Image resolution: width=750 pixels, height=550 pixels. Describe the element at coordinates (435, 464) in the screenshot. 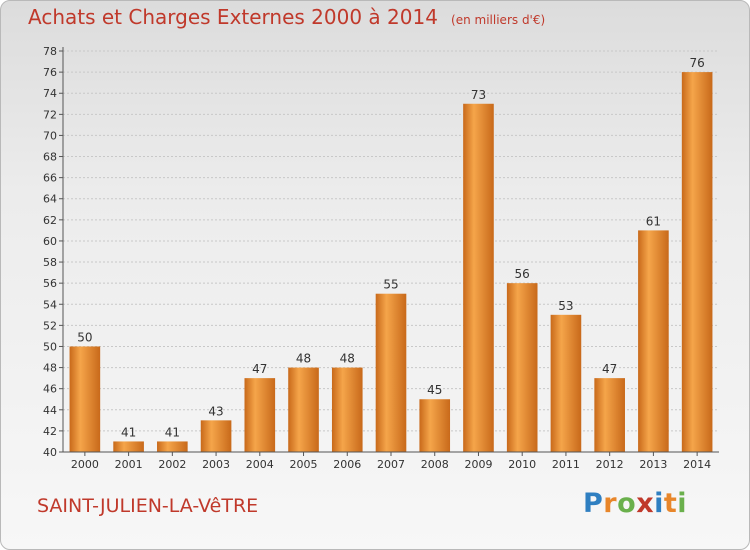

I see `x-tick-label: 2008` at that location.